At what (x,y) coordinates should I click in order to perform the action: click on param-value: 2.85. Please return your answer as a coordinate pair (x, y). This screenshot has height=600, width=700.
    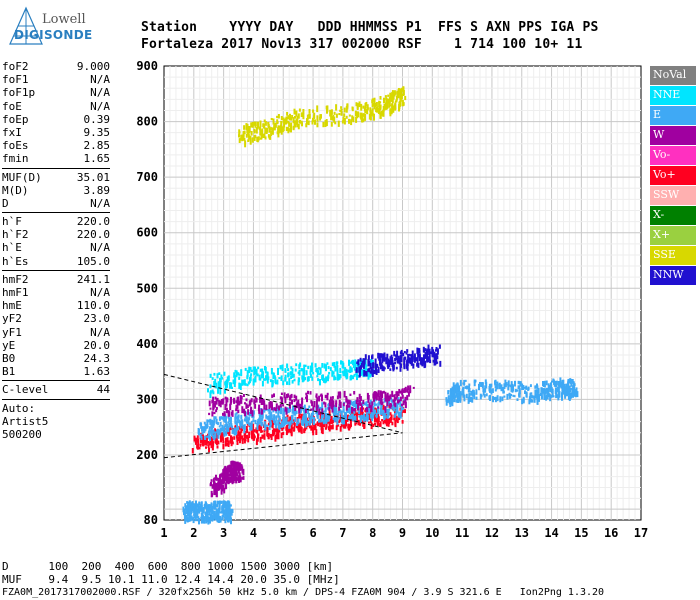
    Looking at the image, I should click on (97, 146).